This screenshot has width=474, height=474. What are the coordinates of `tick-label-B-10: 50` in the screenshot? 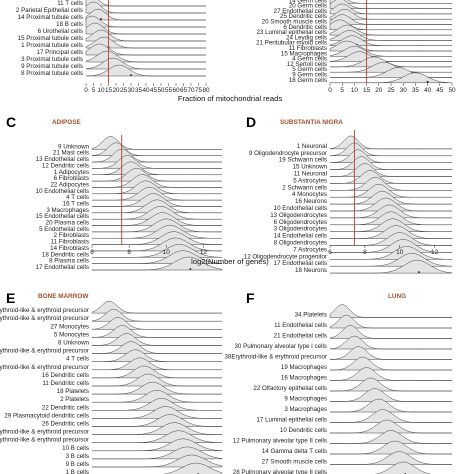 It's located at (452, 90).